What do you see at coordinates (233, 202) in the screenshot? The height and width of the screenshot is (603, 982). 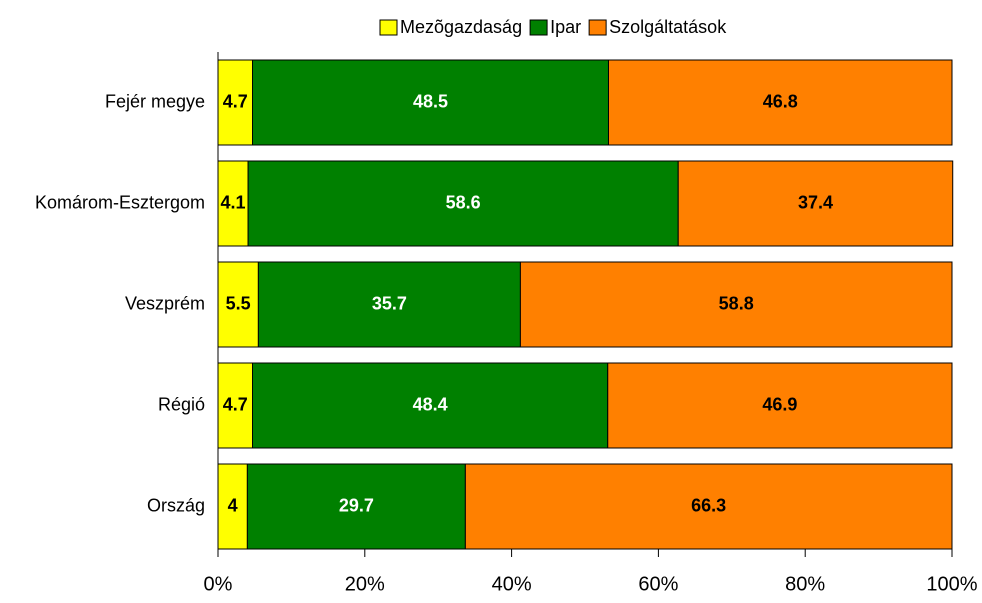 I see `data-label: 4.1` at bounding box center [233, 202].